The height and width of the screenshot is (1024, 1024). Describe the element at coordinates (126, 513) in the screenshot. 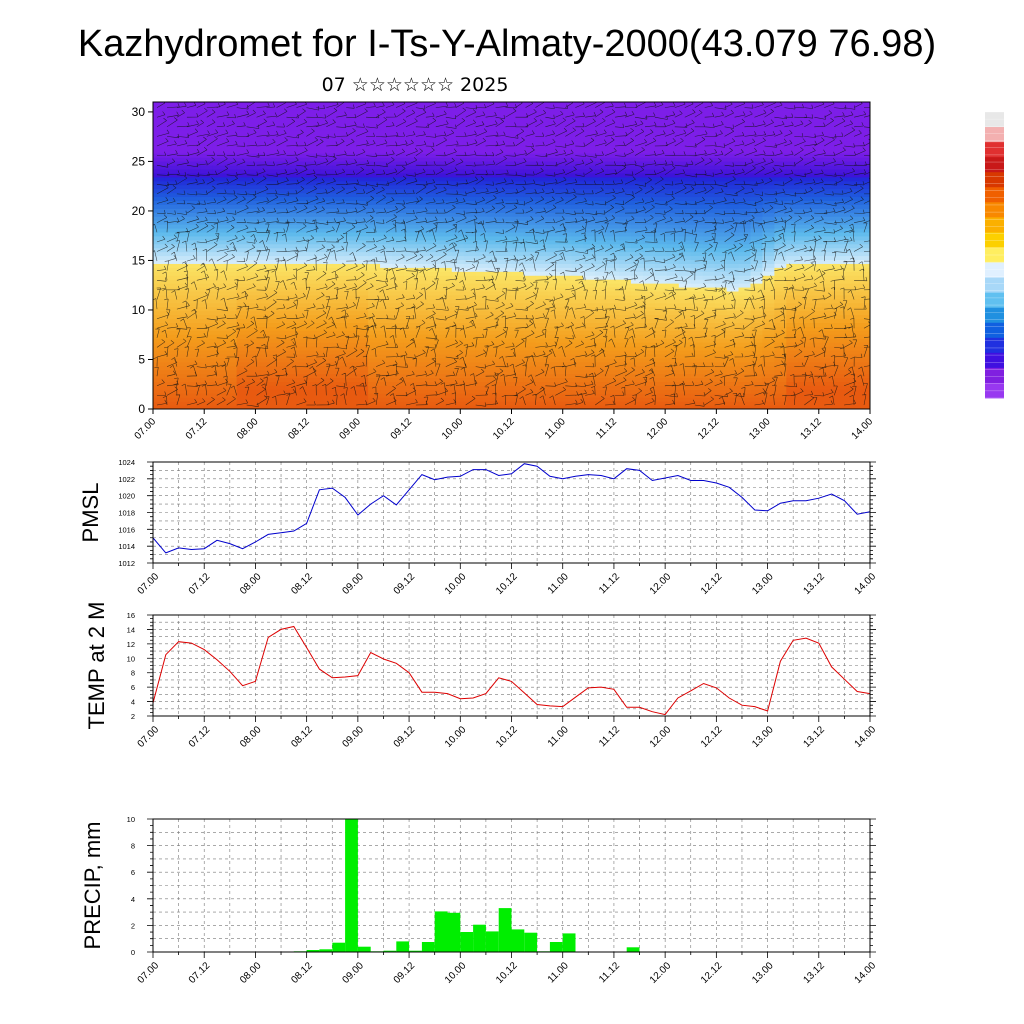

I see `y-tick-label: 1018` at that location.